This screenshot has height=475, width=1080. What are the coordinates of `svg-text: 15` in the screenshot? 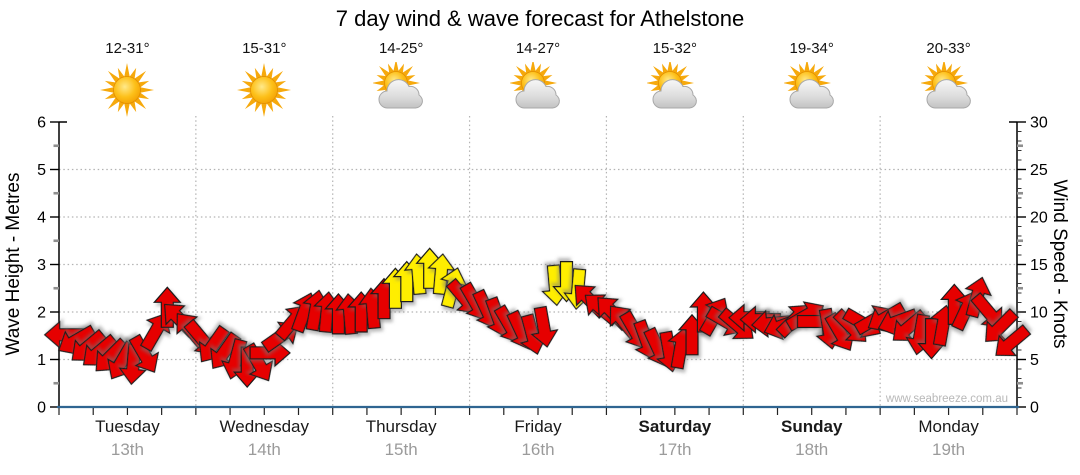 It's located at (1039, 265).